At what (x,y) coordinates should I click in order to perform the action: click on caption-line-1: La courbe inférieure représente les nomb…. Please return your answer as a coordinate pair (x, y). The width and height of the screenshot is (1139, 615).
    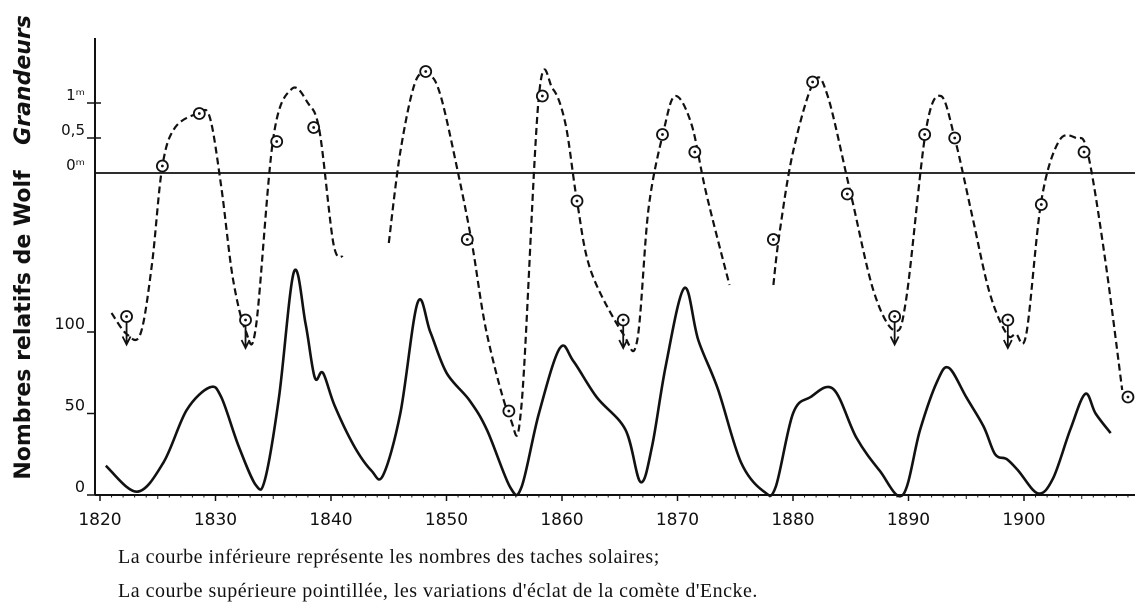
    Looking at the image, I should click on (389, 557).